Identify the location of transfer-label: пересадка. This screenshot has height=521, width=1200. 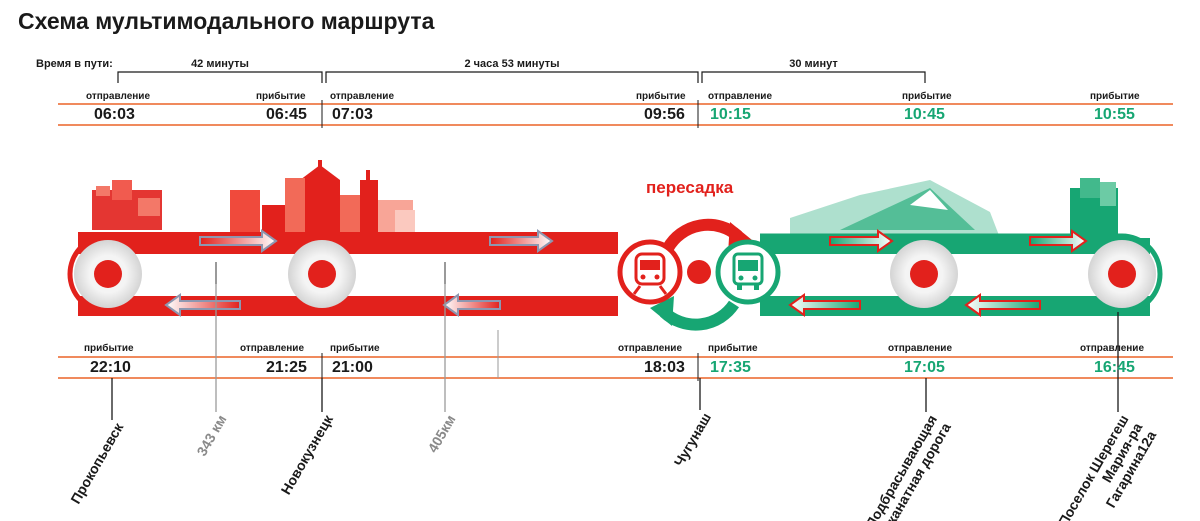
(690, 187).